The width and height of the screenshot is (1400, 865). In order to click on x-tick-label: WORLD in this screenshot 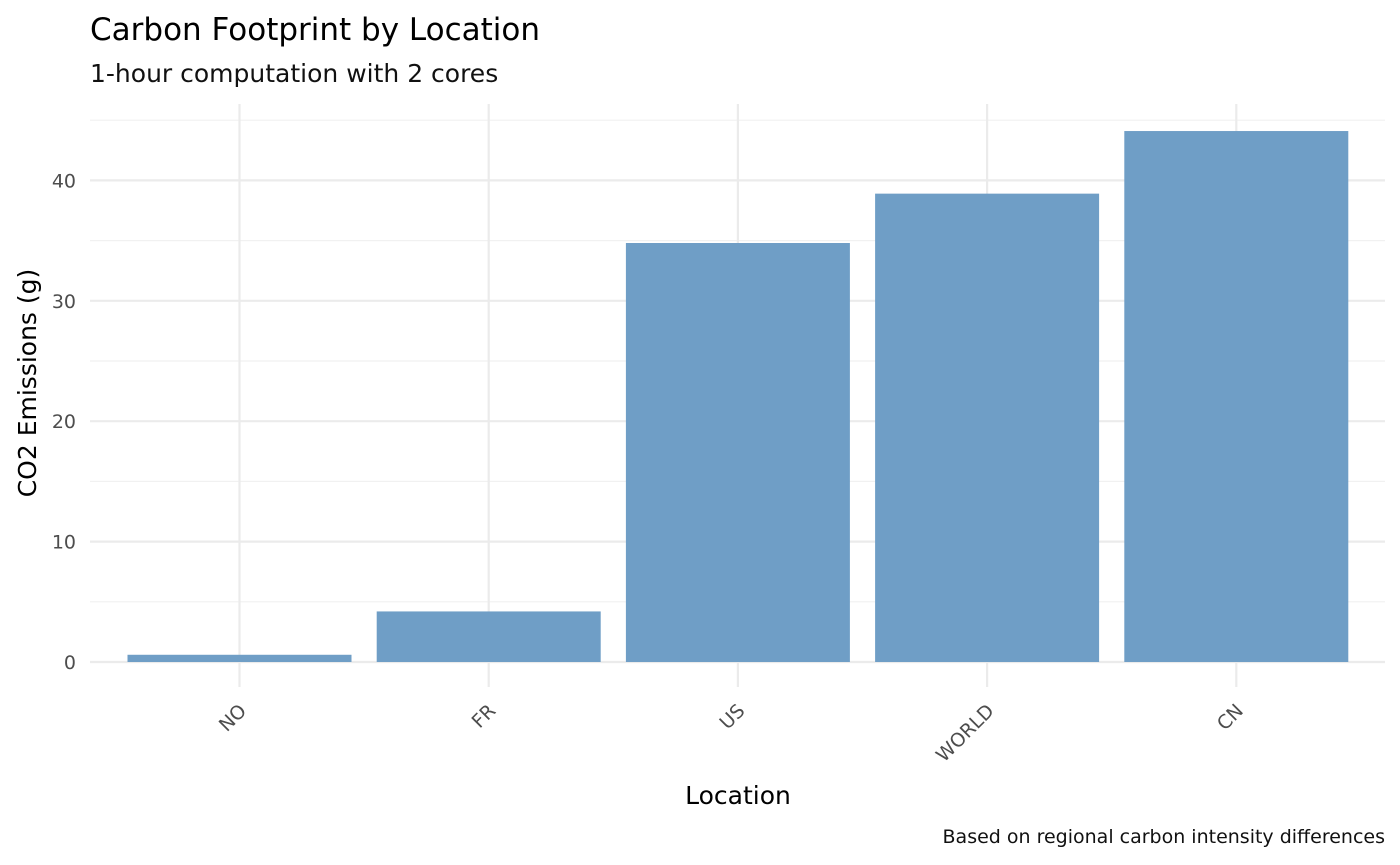, I will do `click(965, 733)`.